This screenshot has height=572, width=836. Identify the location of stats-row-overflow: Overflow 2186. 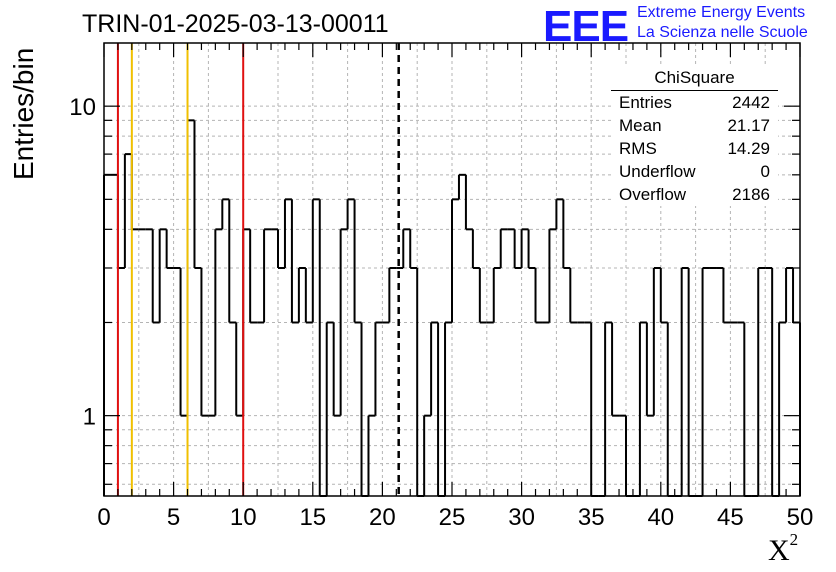
(694, 194).